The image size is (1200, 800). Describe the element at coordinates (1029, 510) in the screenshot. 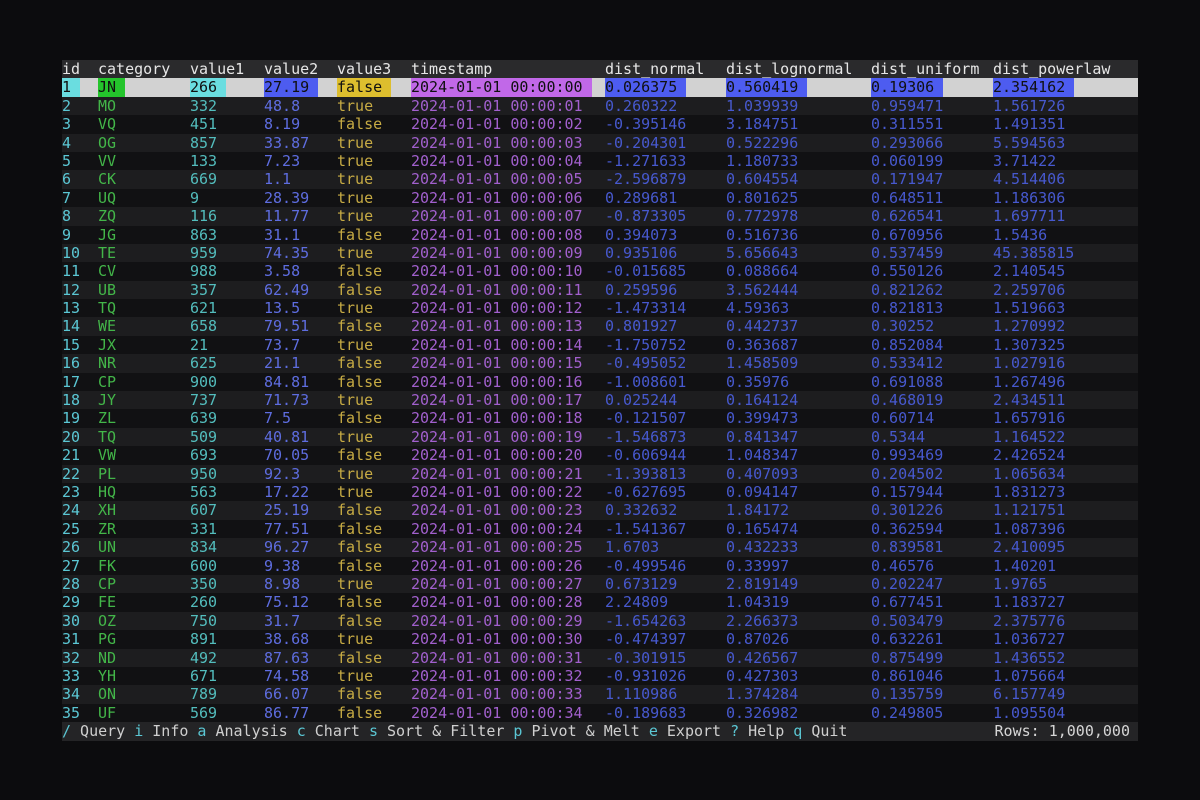

I see `cell-dist_powerlaw: 1.121751` at that location.